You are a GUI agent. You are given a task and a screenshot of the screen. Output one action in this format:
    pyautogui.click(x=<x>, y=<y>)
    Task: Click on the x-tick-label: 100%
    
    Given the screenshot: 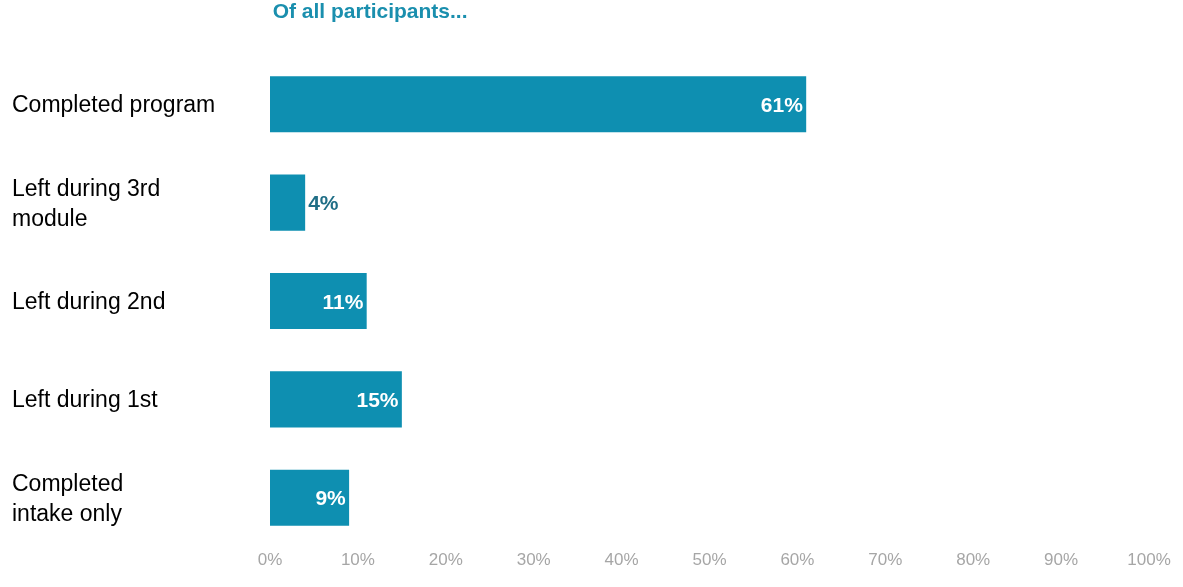 What is the action you would take?
    pyautogui.click(x=1149, y=559)
    